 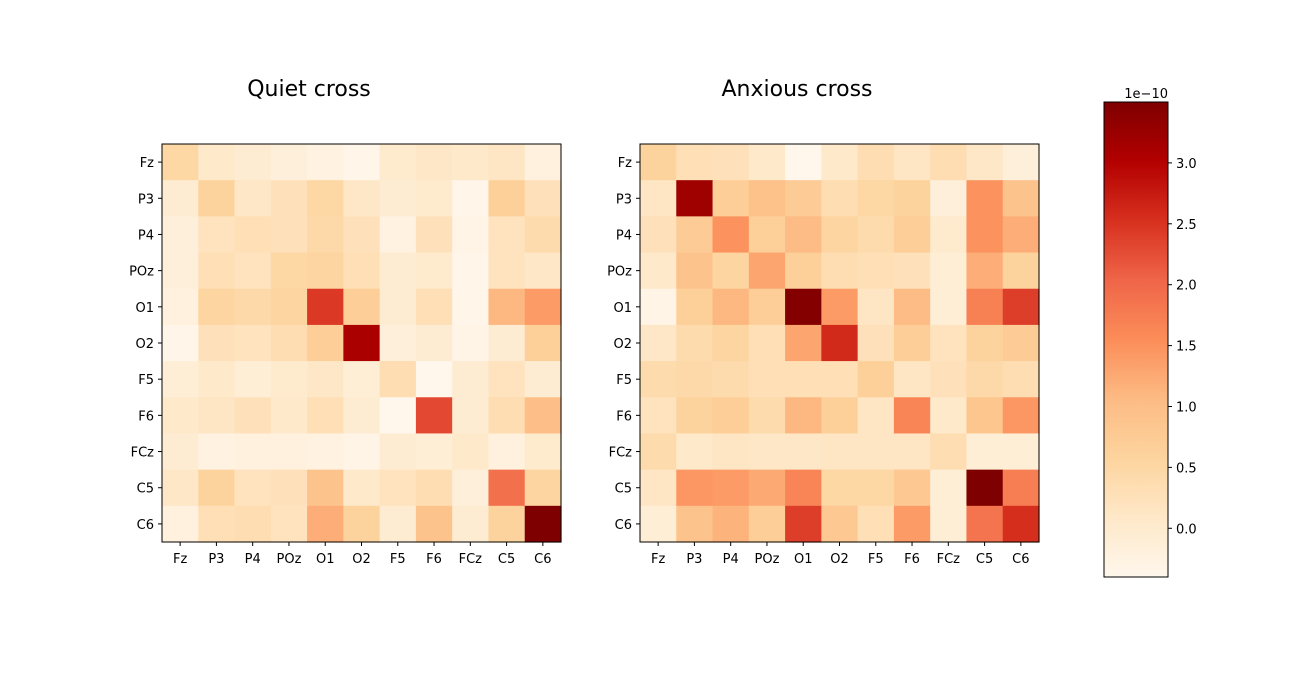 I want to click on colorbar-tick-label: 0.0, so click(x=1186, y=529).